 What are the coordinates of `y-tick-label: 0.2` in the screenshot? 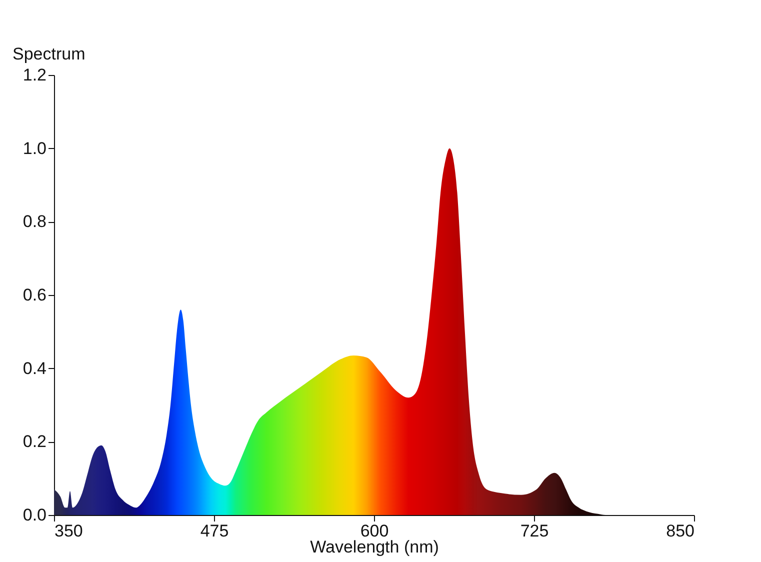 It's located at (34, 442).